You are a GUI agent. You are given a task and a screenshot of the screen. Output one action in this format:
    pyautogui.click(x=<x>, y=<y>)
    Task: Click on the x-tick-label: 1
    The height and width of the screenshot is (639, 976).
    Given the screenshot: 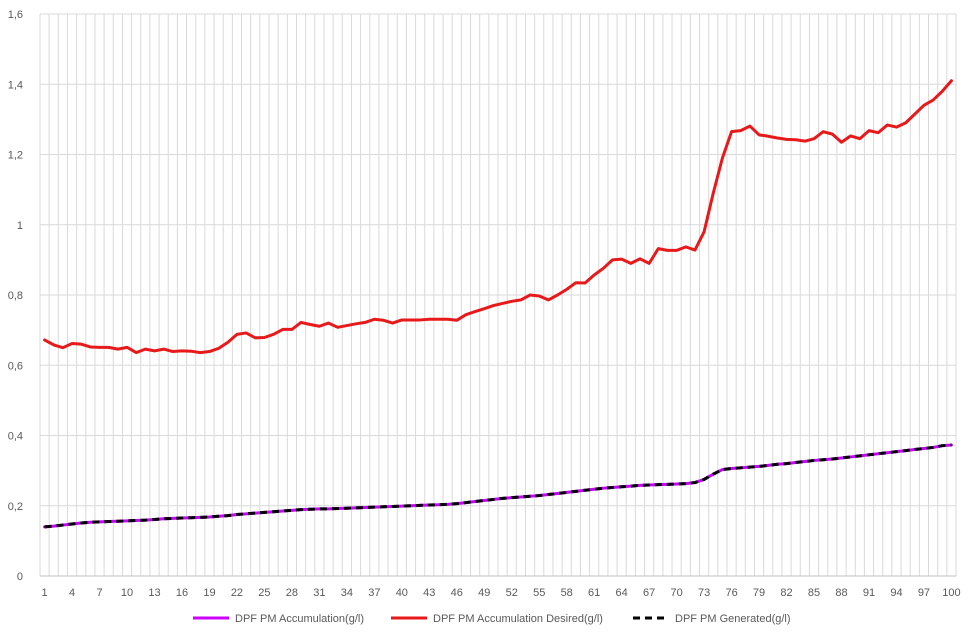 What is the action you would take?
    pyautogui.click(x=45, y=593)
    